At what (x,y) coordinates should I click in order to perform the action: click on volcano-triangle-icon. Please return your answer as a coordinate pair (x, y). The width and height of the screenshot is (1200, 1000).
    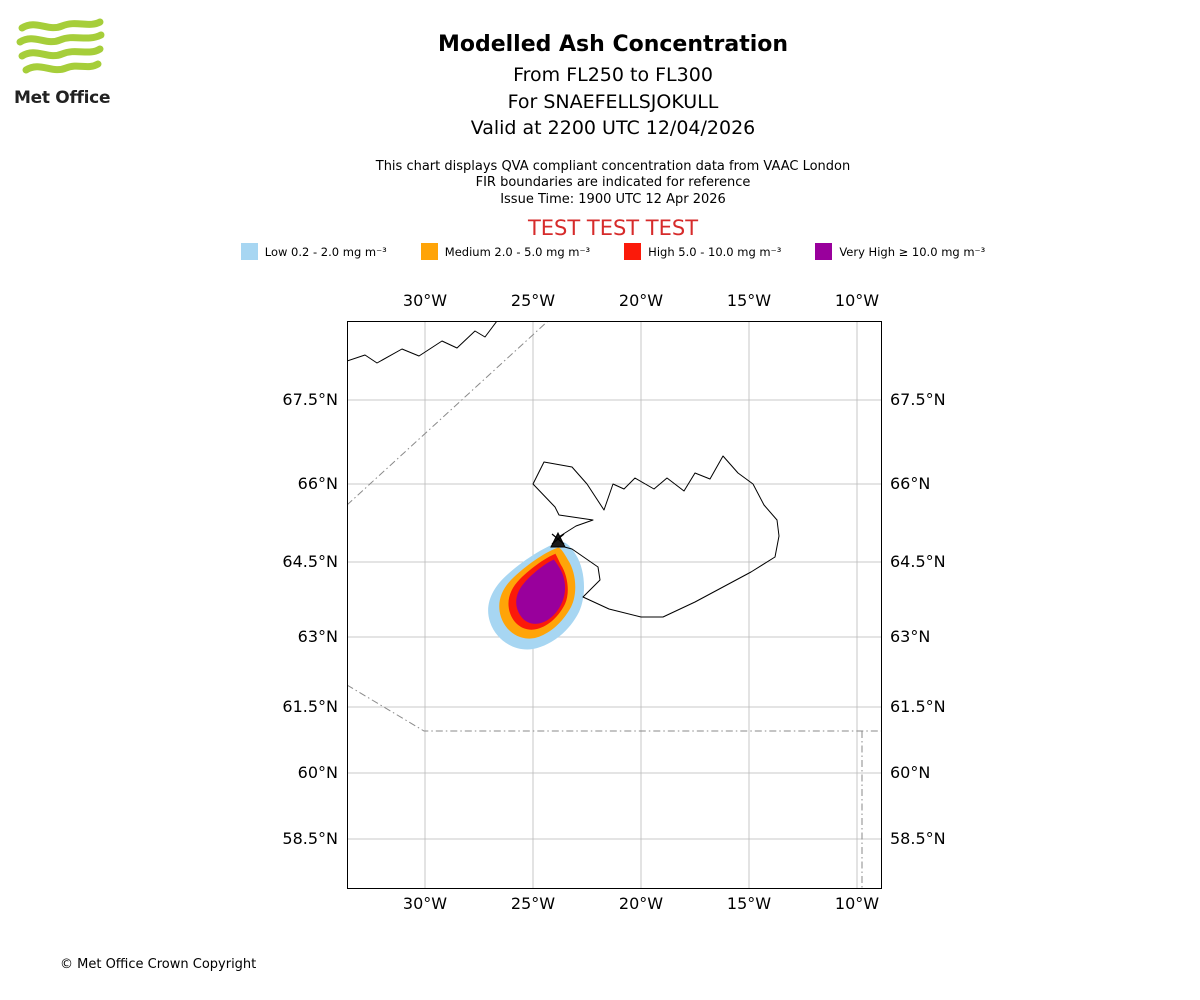
    Looking at the image, I should click on (558, 539).